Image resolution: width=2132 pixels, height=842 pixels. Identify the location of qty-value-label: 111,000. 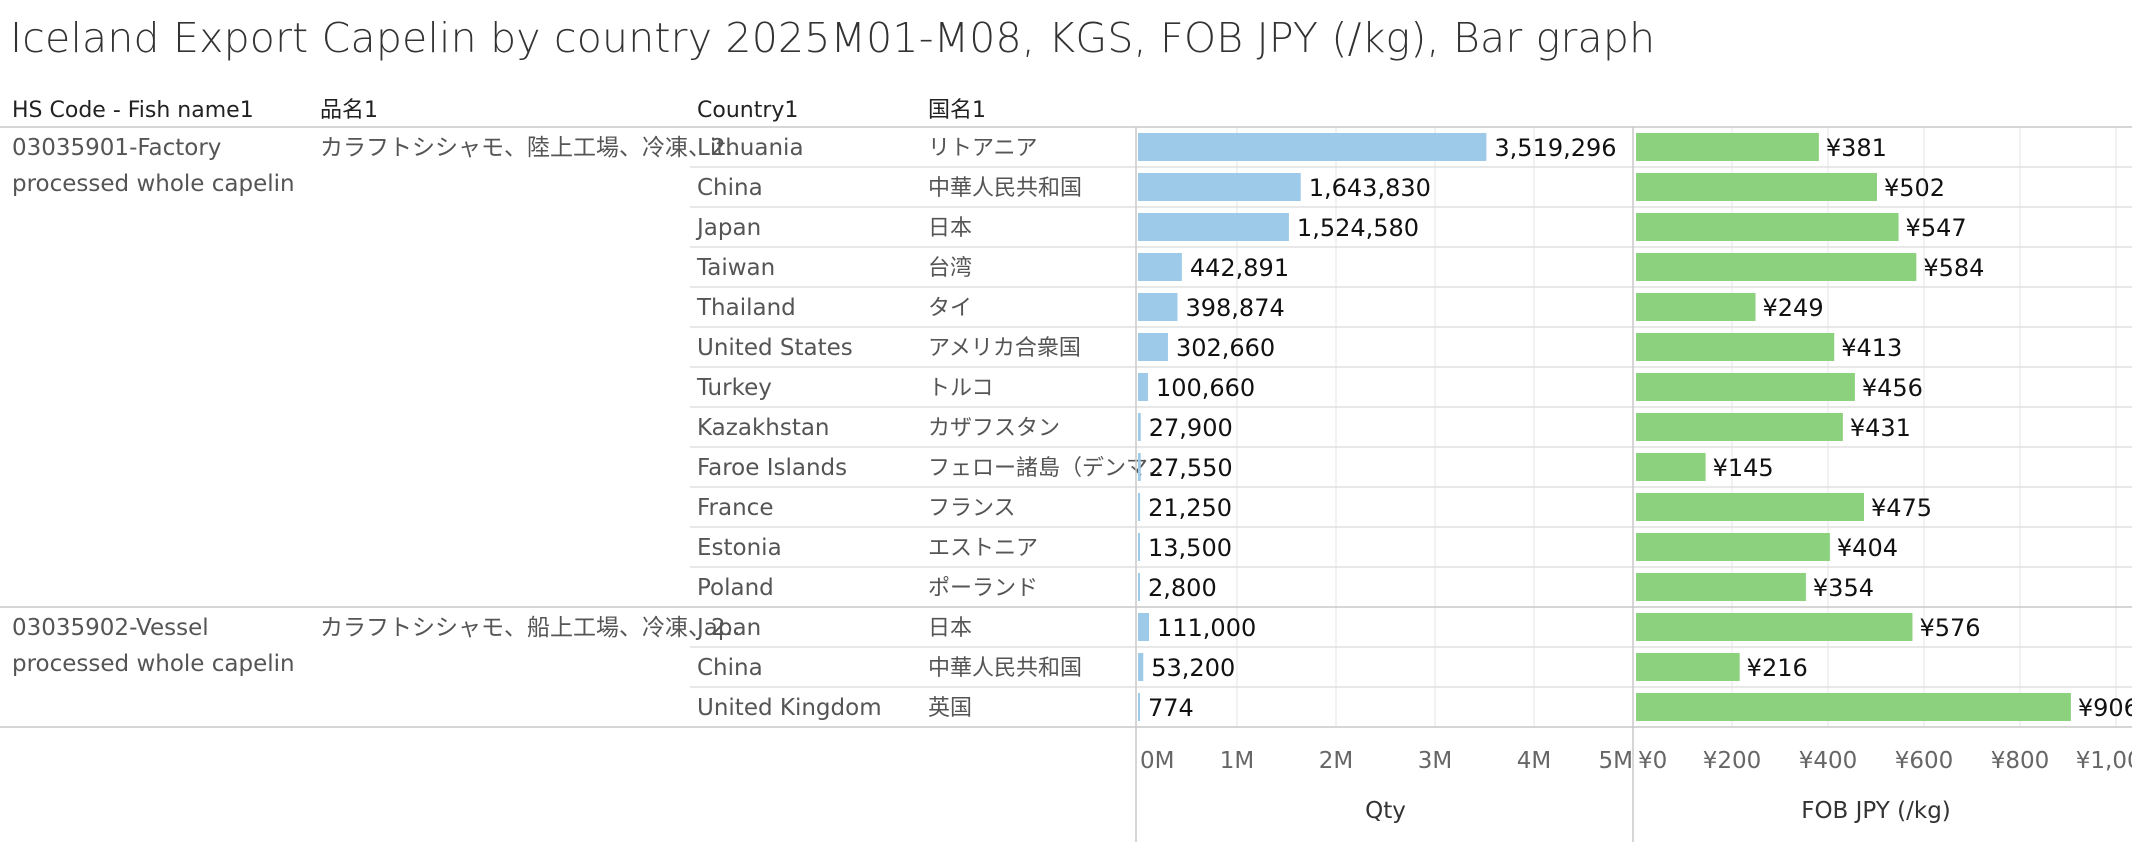
(1206, 628).